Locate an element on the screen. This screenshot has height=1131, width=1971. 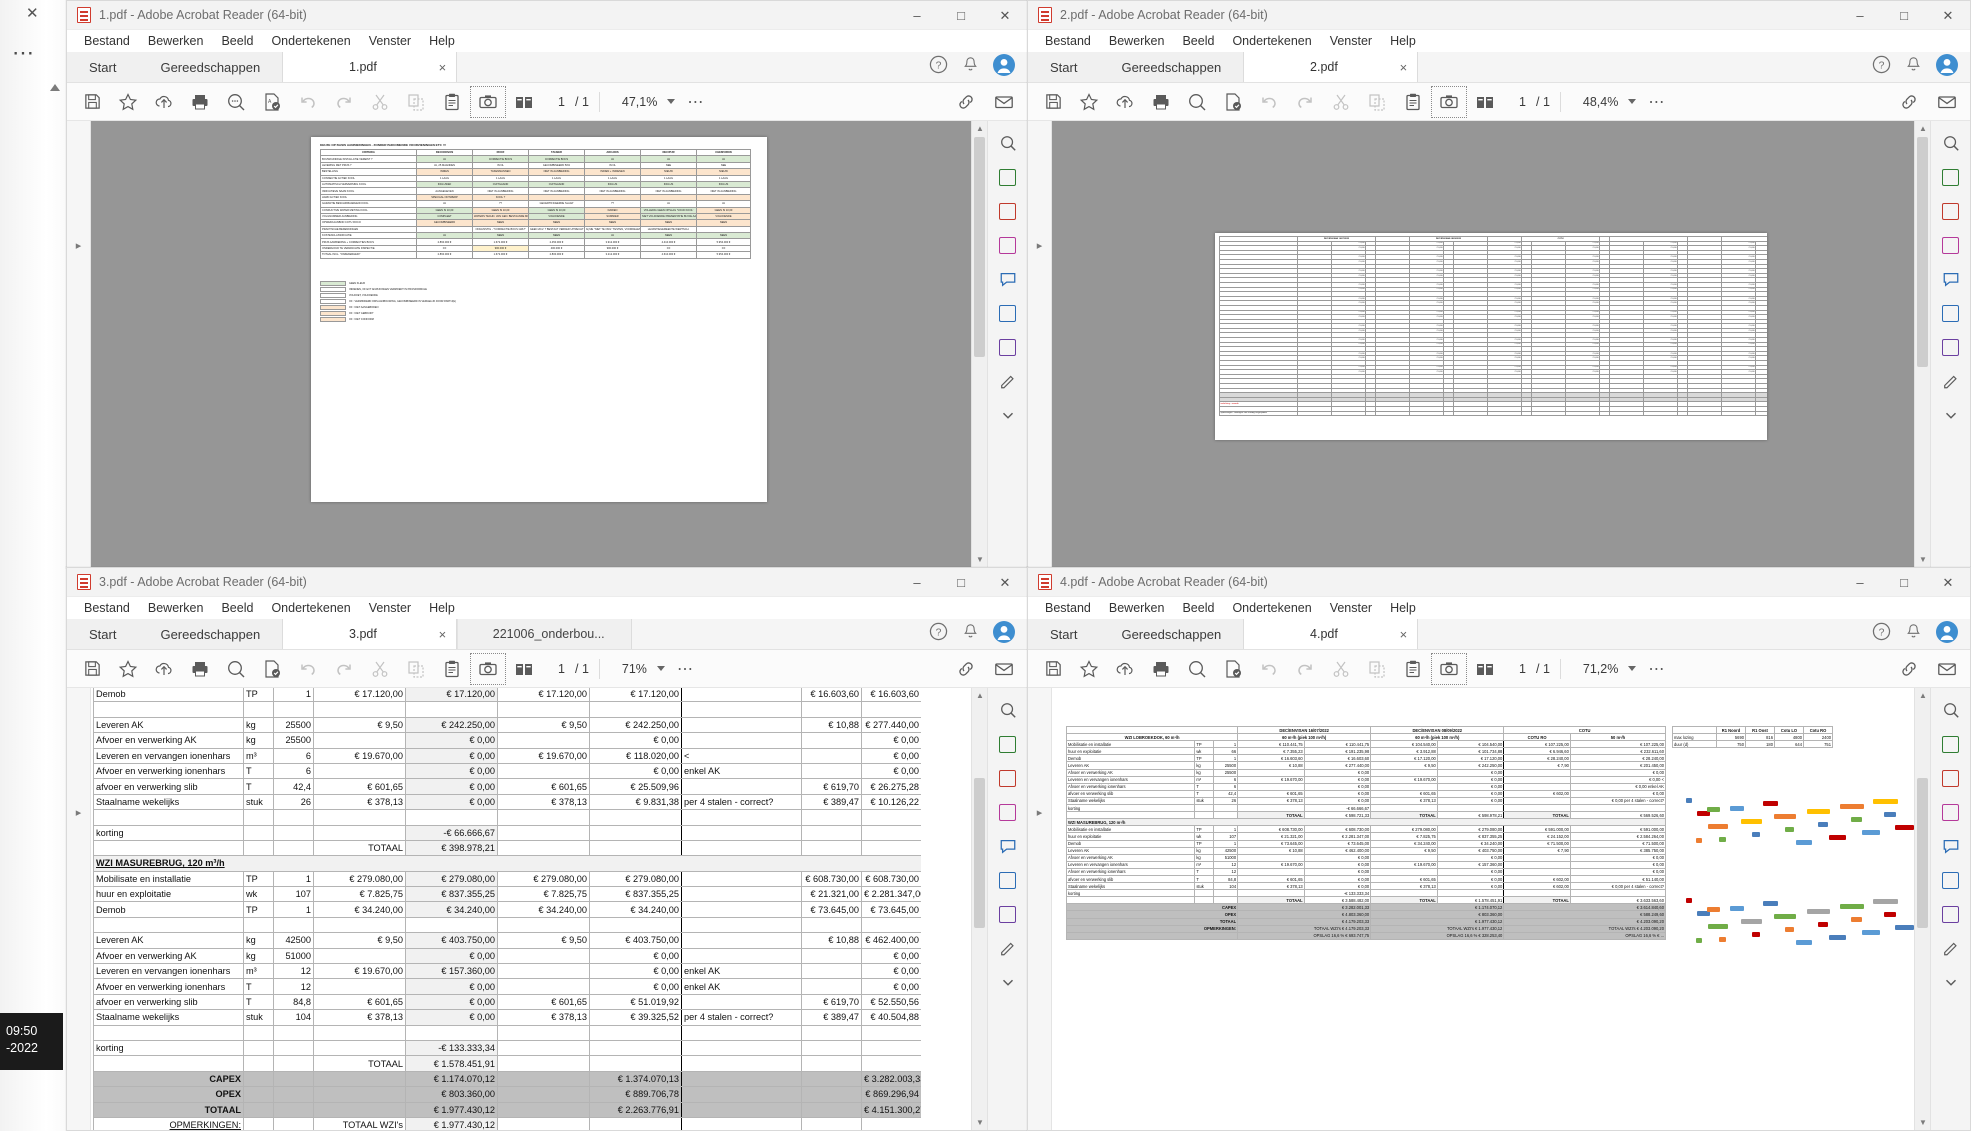
tabbar-right-icons: ? is located at coordinates (978, 67).